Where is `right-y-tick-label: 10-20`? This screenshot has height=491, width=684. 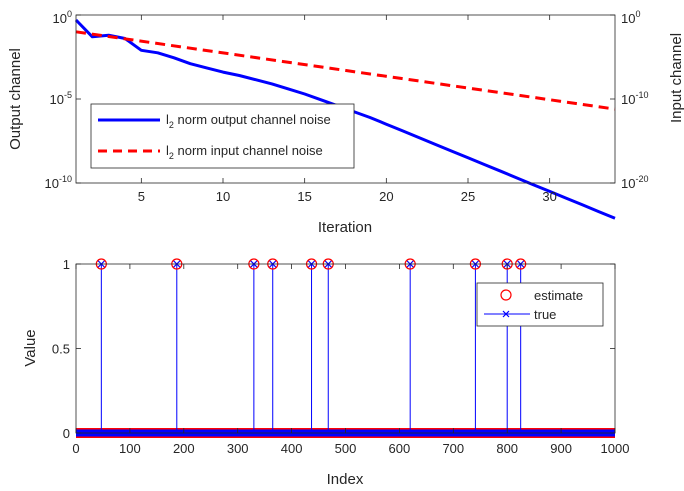 right-y-tick-label: 10-20 is located at coordinates (634, 182).